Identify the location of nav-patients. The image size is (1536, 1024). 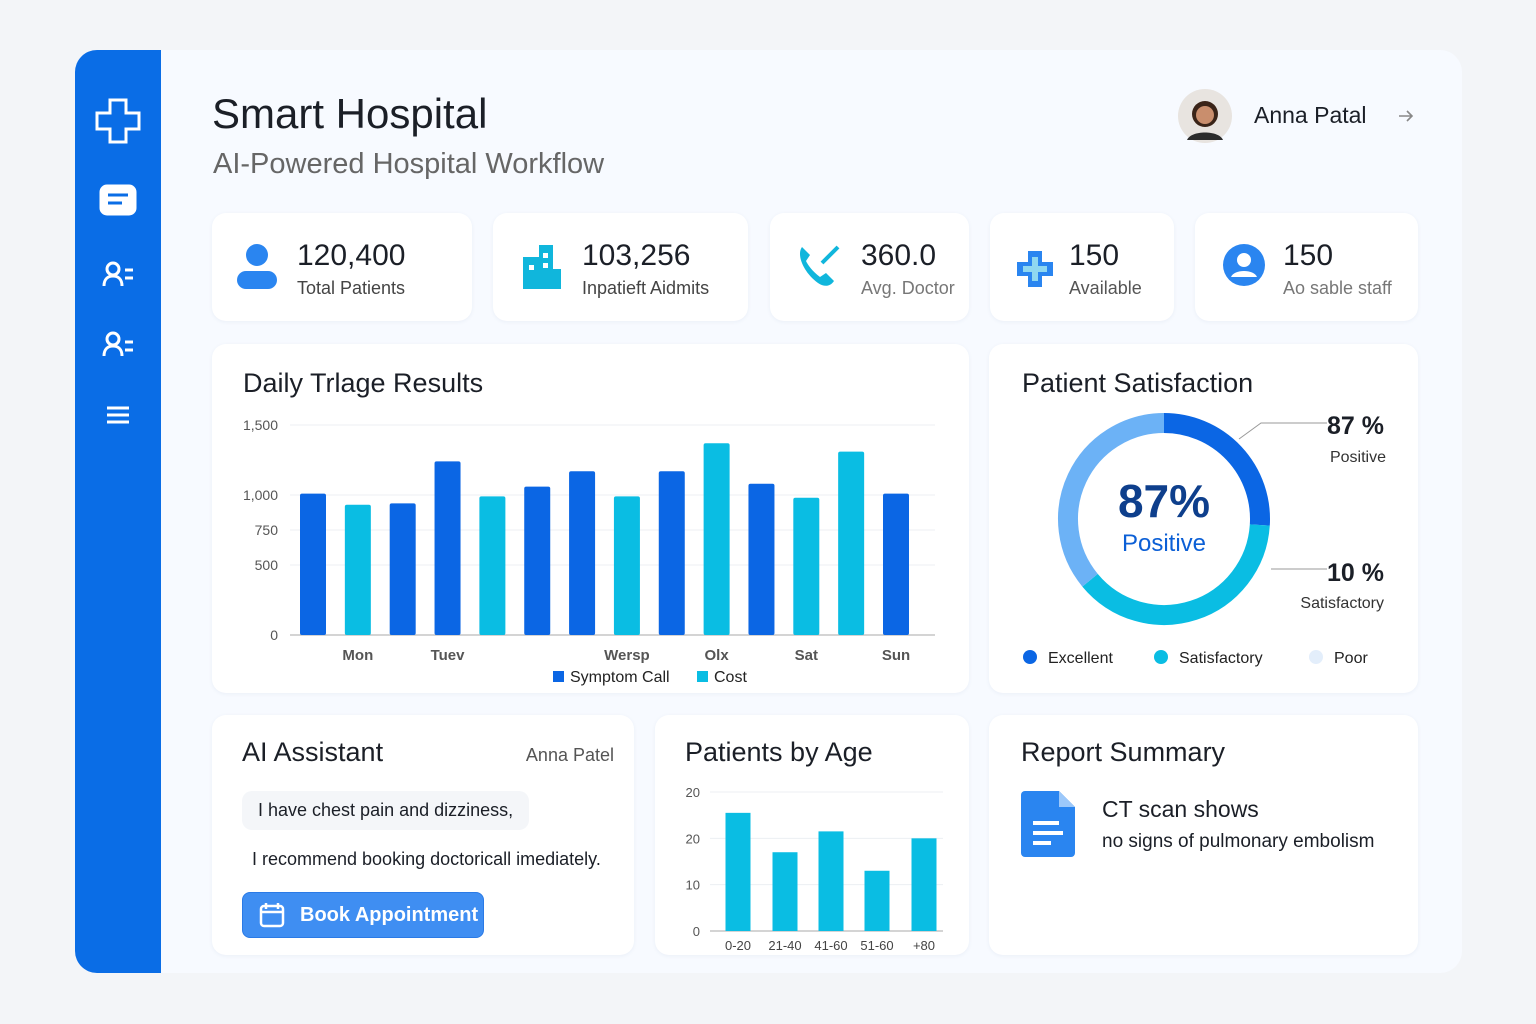
(117, 274).